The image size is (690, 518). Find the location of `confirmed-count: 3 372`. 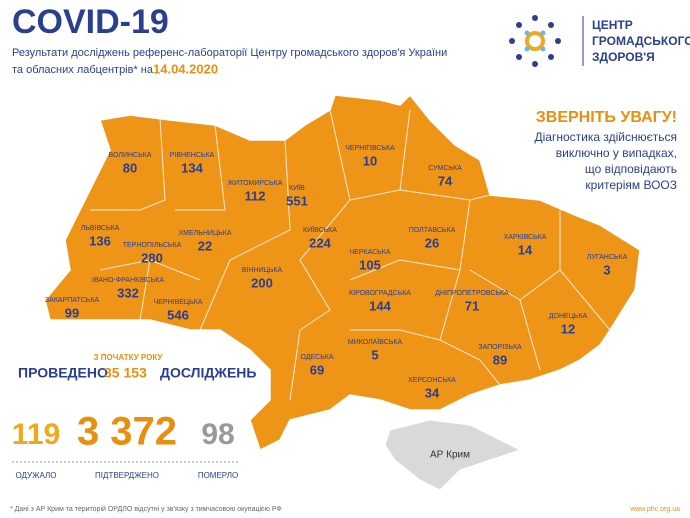

confirmed-count: 3 372 is located at coordinates (127, 432).